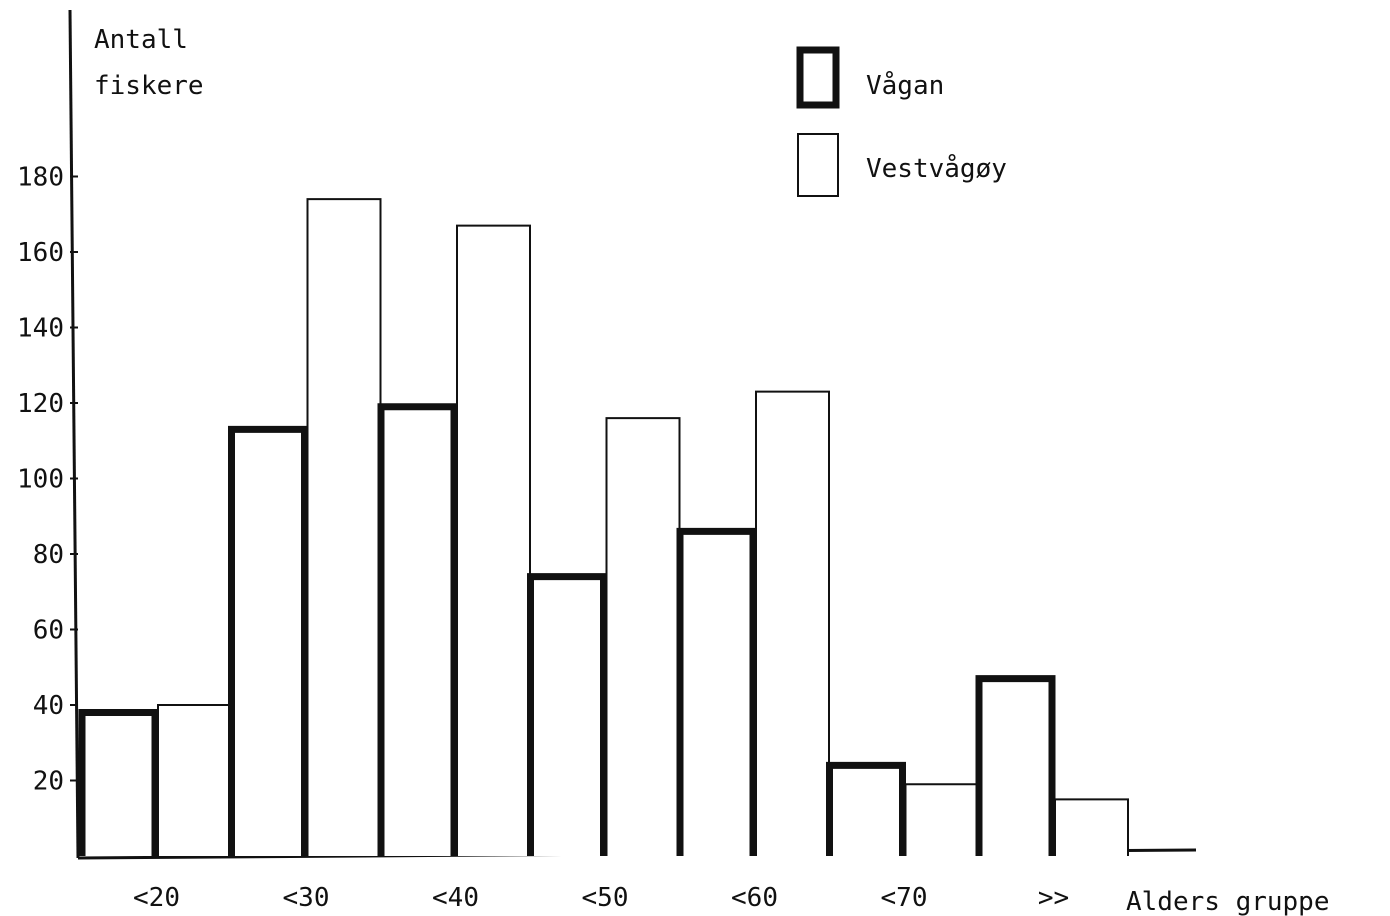 Image resolution: width=1390 pixels, height=916 pixels. I want to click on legend-label-vagan: Vågan, so click(905, 85).